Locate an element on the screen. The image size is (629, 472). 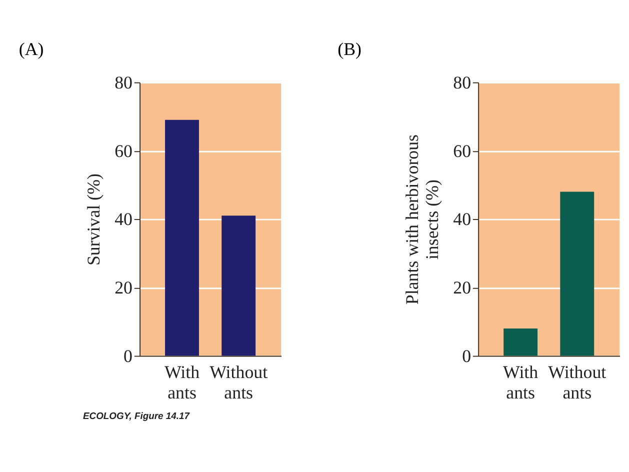
y-axis-title: Survival (%) is located at coordinates (93, 219).